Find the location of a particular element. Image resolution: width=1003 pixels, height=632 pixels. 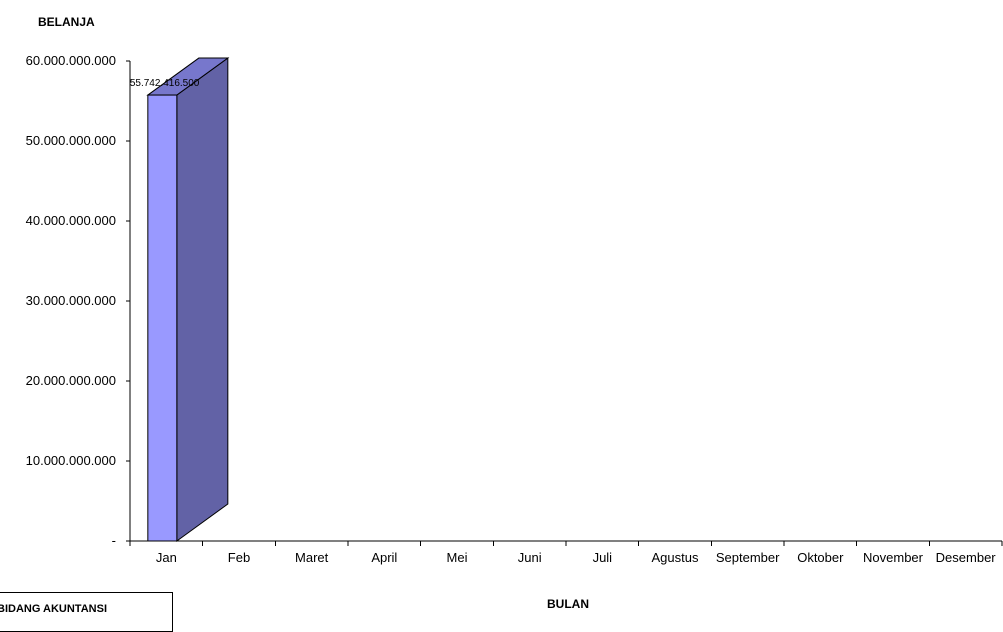

labels: 55.742.416.500 is located at coordinates (165, 83).